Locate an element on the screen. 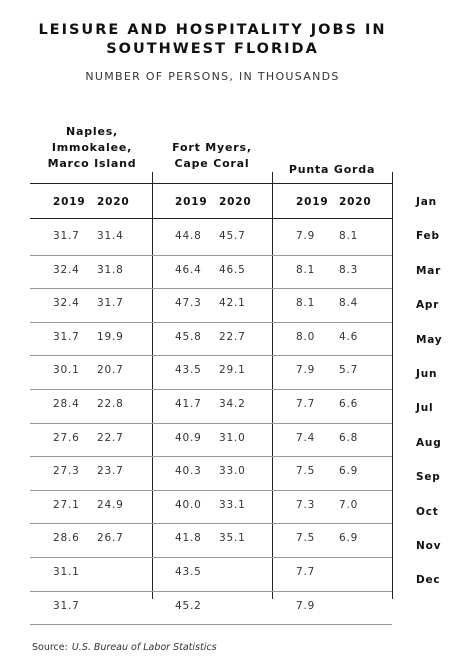 Image resolution: width=463 pixels, height=662 pixels. data-cell: 45.2 is located at coordinates (188, 605).